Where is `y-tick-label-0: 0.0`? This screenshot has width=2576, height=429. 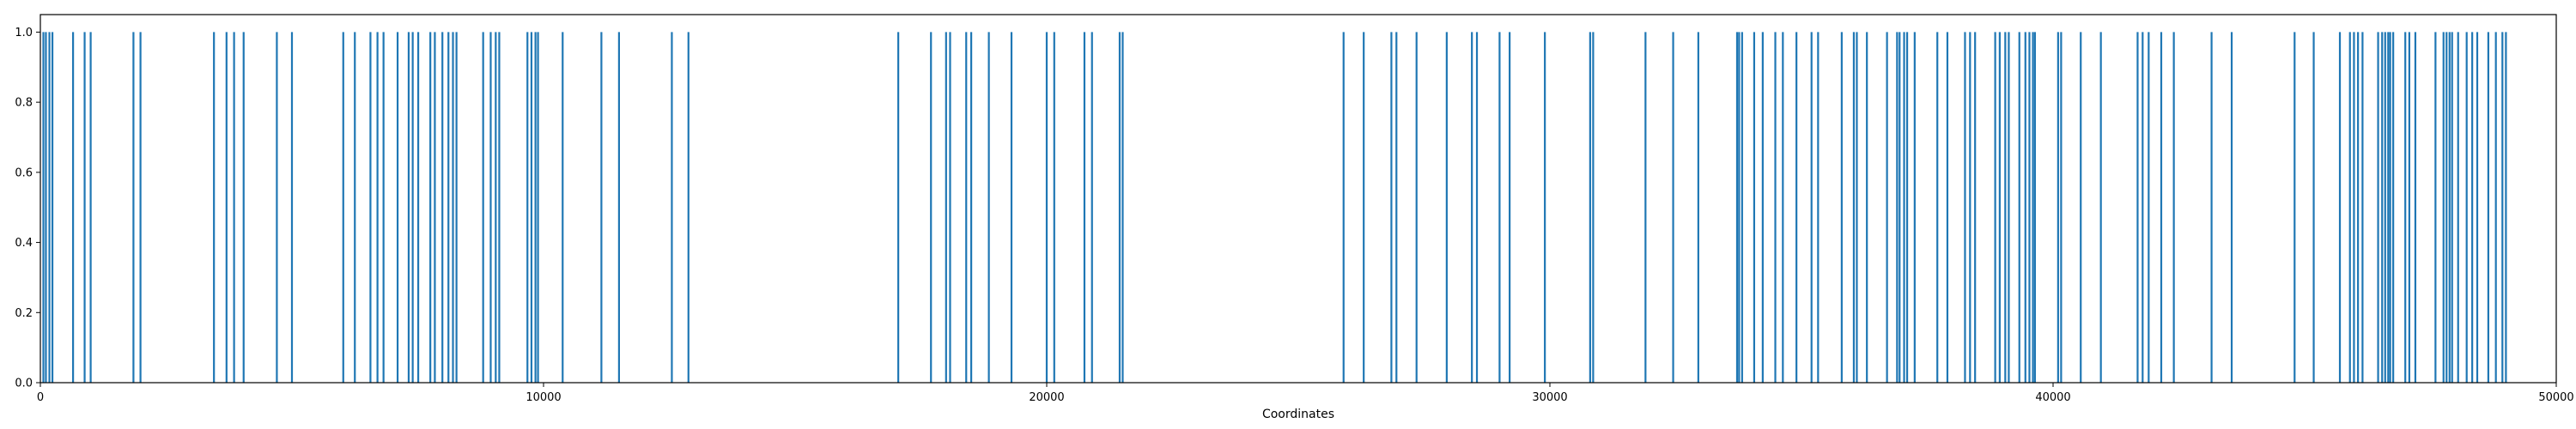
y-tick-label-0: 0.0 is located at coordinates (24, 384).